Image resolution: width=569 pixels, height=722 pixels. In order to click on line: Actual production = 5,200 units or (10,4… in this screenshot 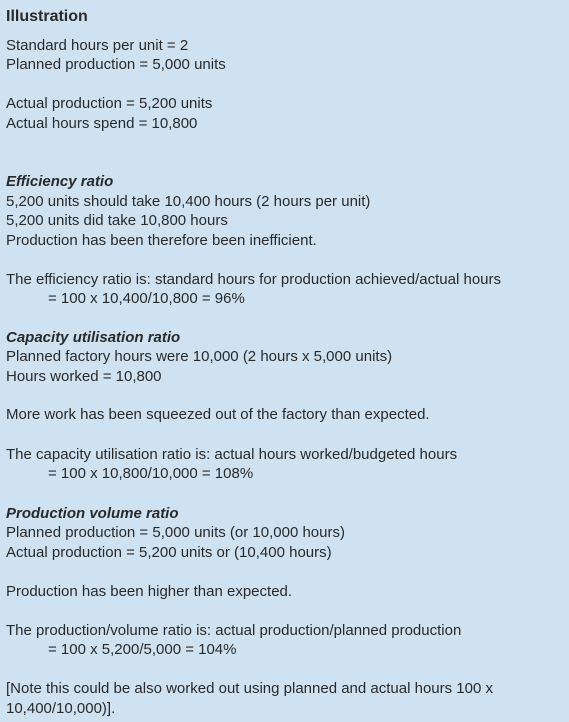, I will do `click(169, 552)`.